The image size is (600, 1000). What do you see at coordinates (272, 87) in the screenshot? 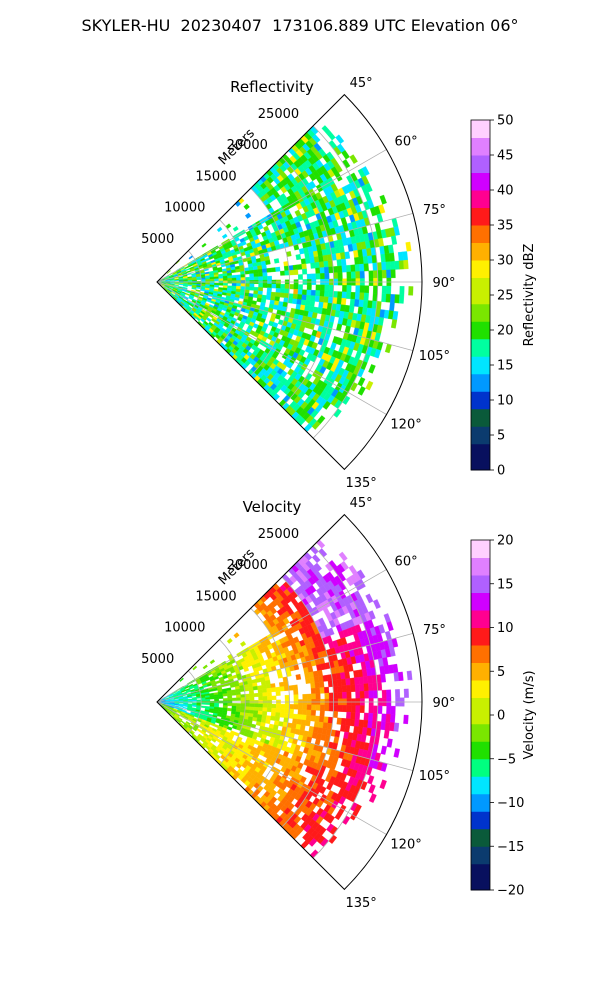
I see `panel-title: Reflectivity` at bounding box center [272, 87].